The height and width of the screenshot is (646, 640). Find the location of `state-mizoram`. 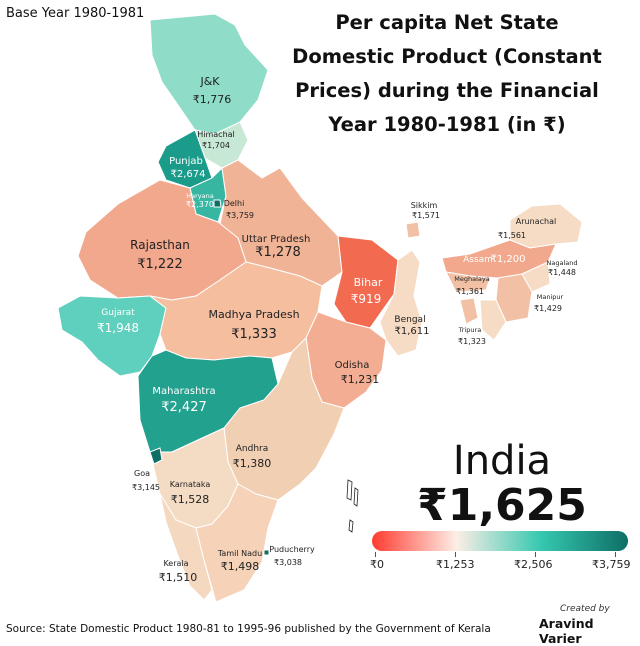

state-mizoram is located at coordinates (493, 320).